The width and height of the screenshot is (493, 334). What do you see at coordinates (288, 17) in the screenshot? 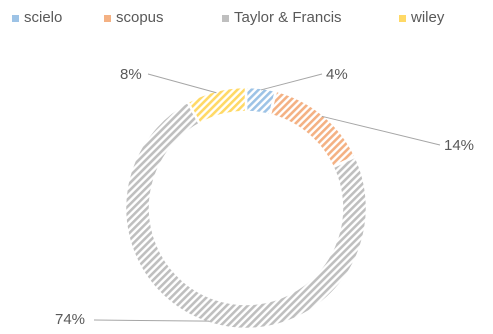
I see `legend-label: Taylor & Francis` at bounding box center [288, 17].